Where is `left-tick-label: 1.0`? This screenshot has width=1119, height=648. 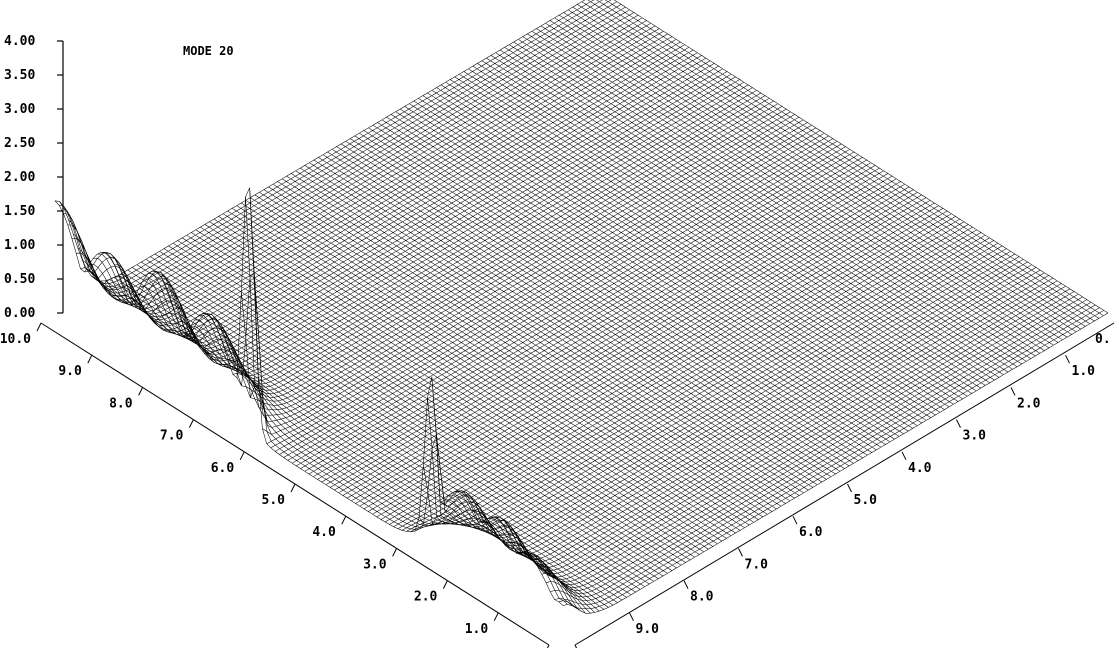 left-tick-label: 1.0 is located at coordinates (477, 629).